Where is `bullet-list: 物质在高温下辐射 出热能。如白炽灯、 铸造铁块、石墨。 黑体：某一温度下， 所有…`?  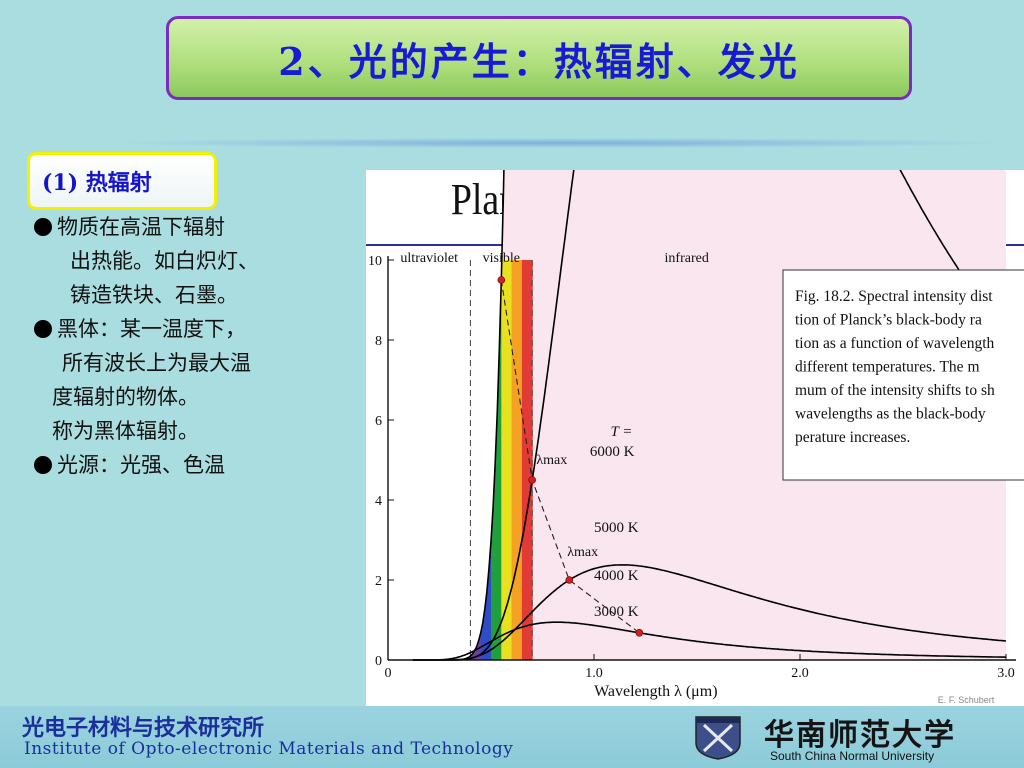
bullet-list: 物质在高温下辐射 出热能。如白炽灯、 铸造铁块、石墨。 黑体：某一温度下， 所有… is located at coordinates (199, 346).